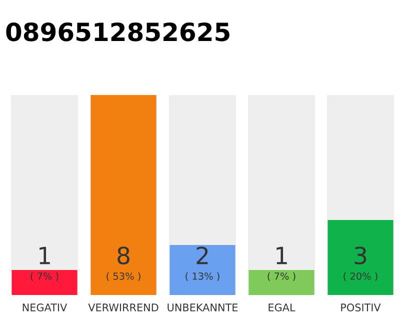 The height and width of the screenshot is (320, 410). Describe the element at coordinates (123, 276) in the screenshot. I see `annotation: ( 53% )` at that location.